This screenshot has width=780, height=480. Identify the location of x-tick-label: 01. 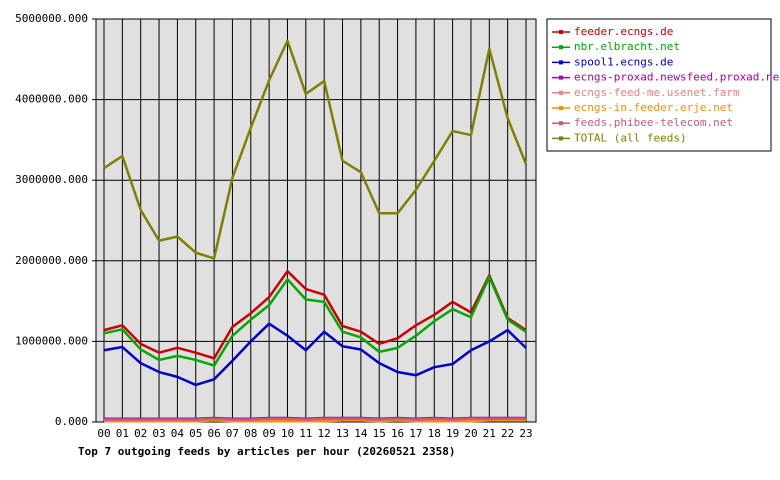
(122, 433).